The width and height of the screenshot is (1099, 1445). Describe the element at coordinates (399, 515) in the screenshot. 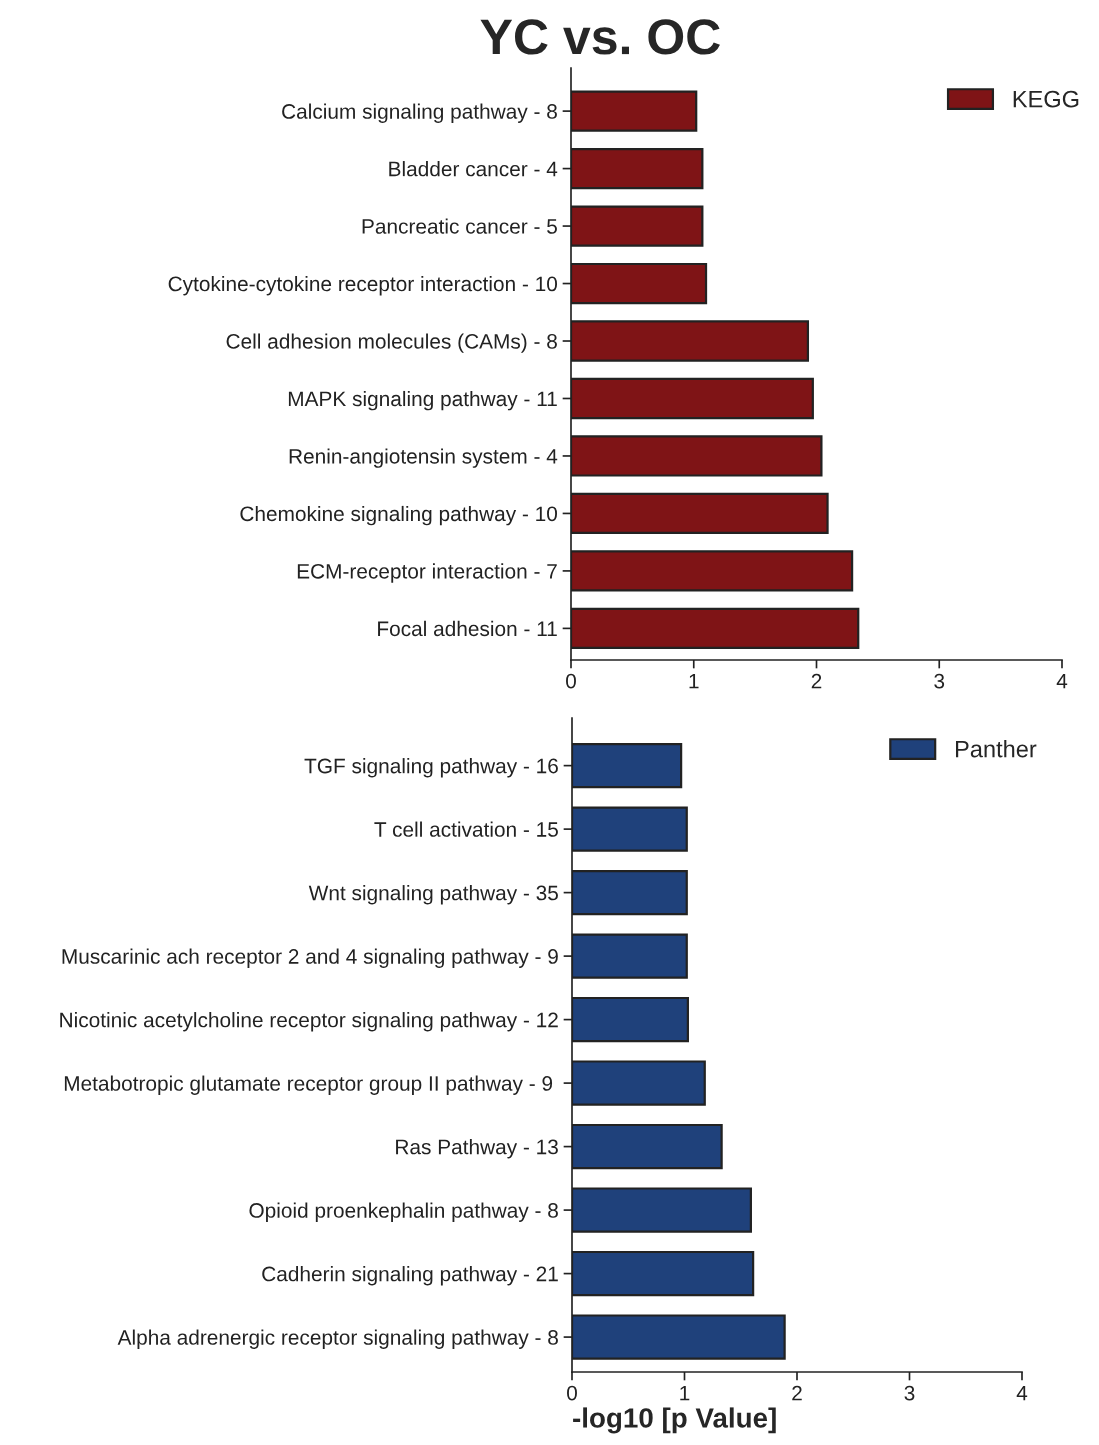

I see `y-tick-label: Chemokine signaling pathway - 10` at that location.